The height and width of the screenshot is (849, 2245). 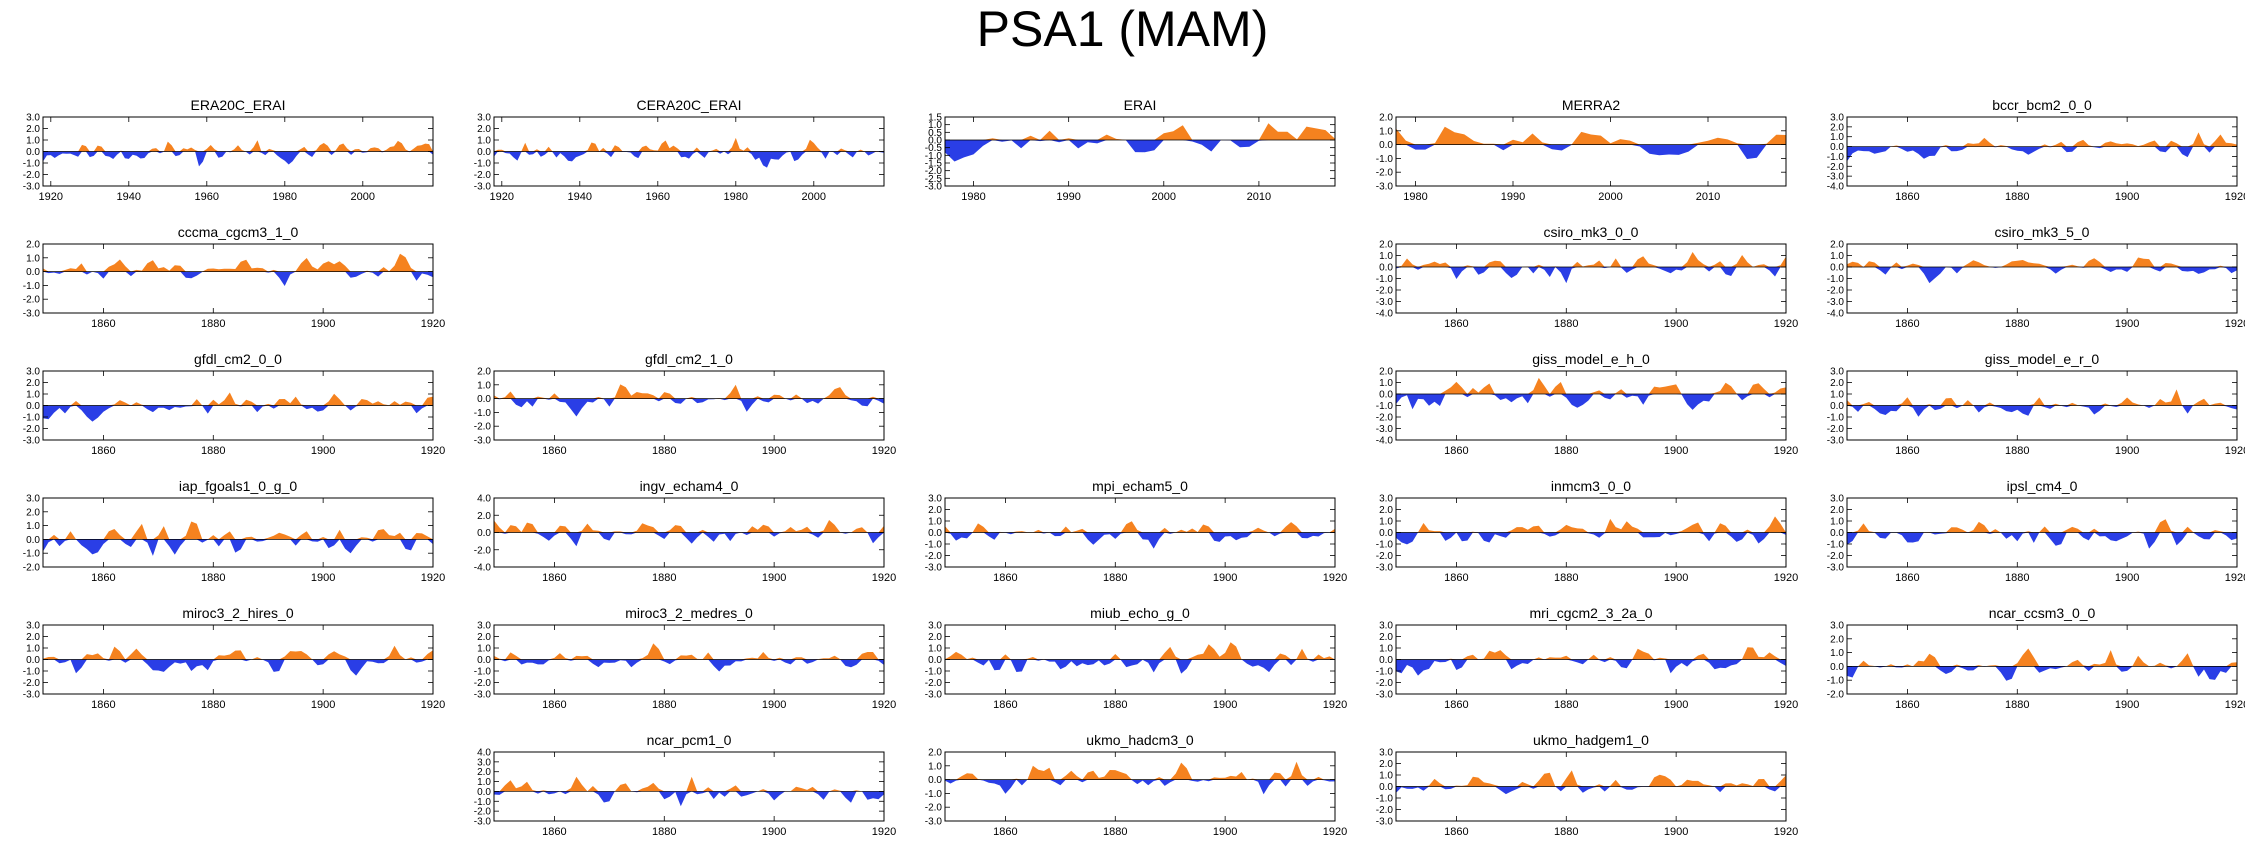 What do you see at coordinates (238, 486) in the screenshot?
I see `panel-title: iap_fgoals1_0_g_0` at bounding box center [238, 486].